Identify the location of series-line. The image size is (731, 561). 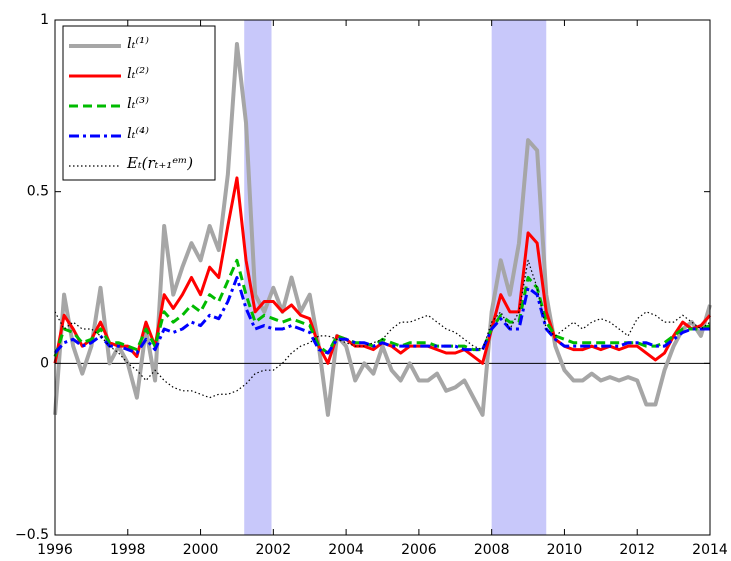
(381, 315).